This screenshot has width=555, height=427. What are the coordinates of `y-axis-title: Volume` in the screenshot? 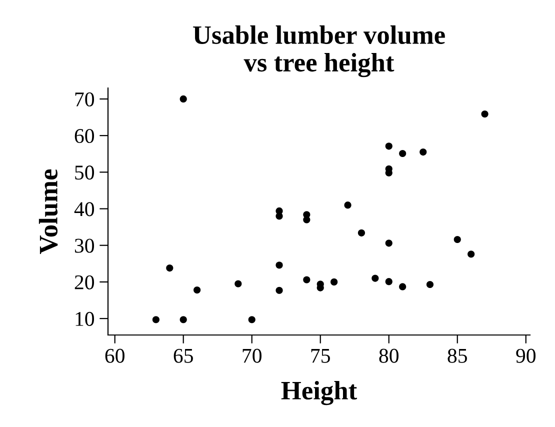 It's located at (48, 211).